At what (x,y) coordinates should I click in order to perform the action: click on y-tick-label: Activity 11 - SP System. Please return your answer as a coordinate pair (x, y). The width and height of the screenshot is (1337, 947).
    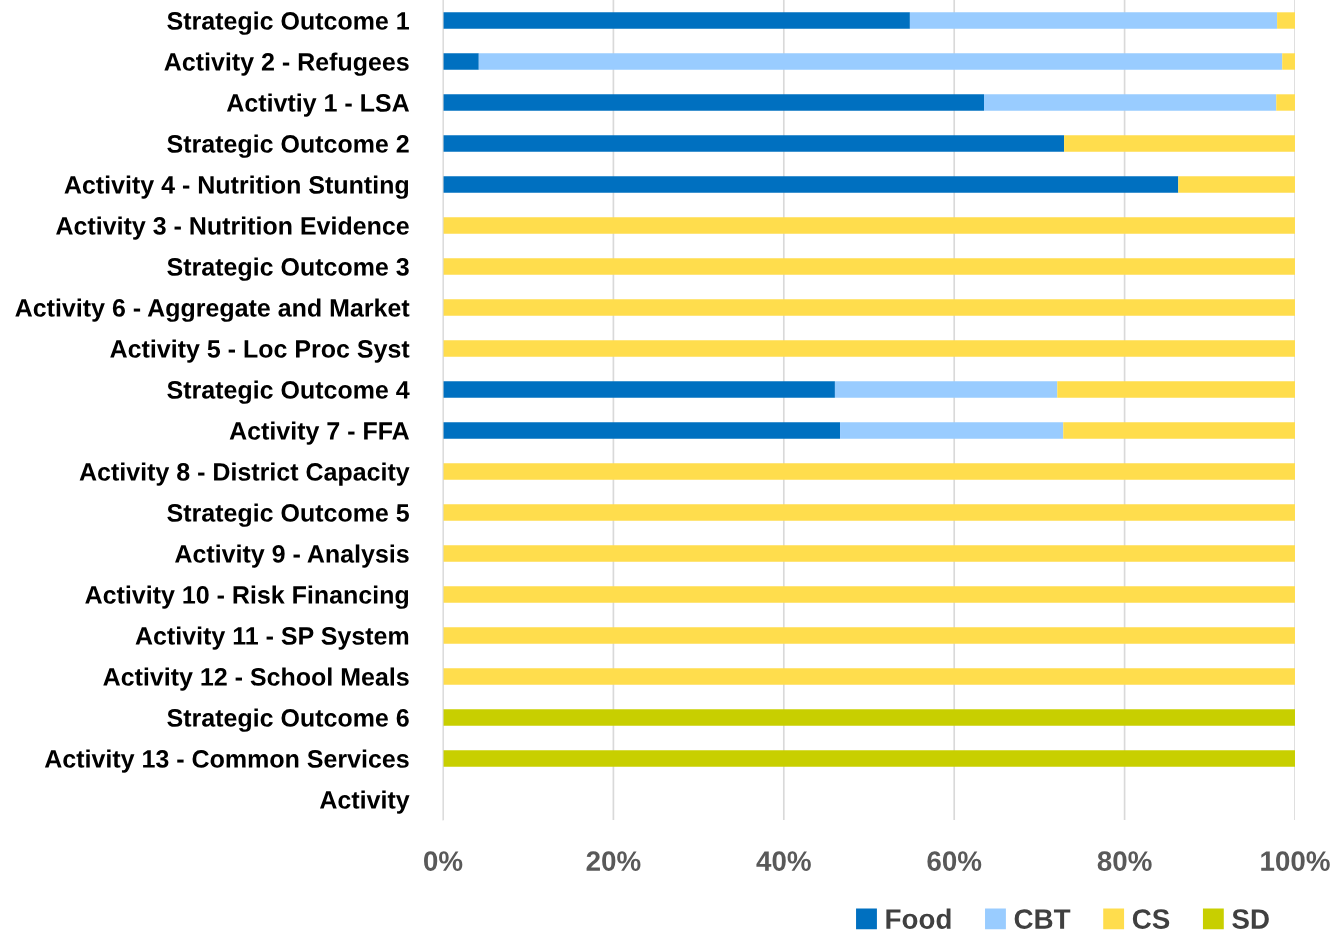
    Looking at the image, I should click on (272, 638).